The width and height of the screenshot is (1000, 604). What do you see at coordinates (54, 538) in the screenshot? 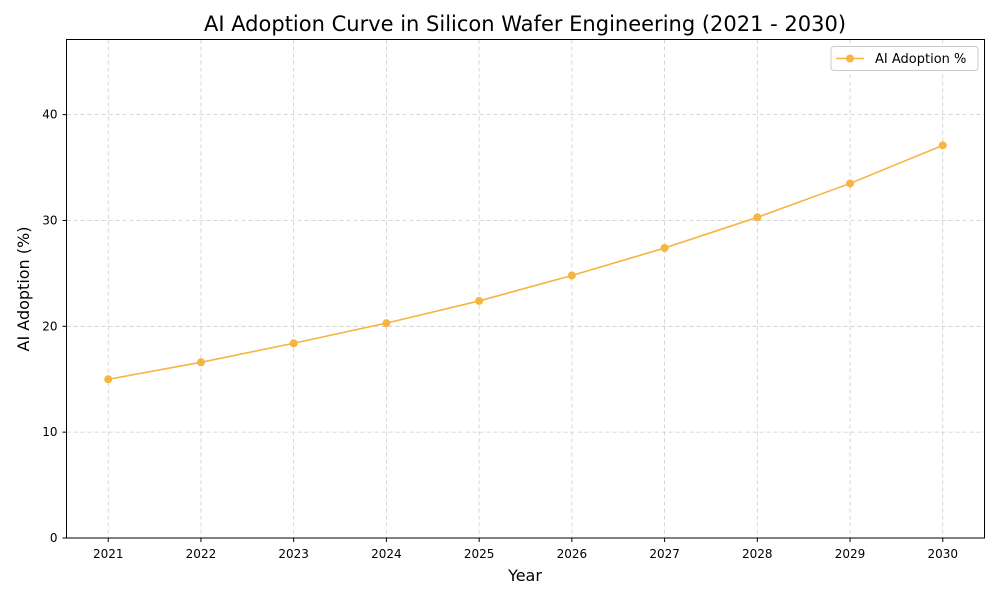
I see `y-tick-label: 0` at bounding box center [54, 538].